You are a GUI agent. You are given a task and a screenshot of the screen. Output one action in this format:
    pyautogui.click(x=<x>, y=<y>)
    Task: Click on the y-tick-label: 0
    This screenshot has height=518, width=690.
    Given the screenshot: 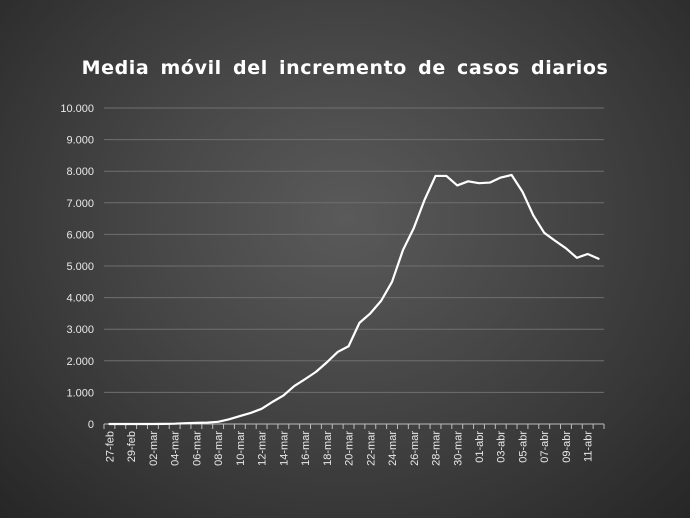 What is the action you would take?
    pyautogui.click(x=91, y=425)
    